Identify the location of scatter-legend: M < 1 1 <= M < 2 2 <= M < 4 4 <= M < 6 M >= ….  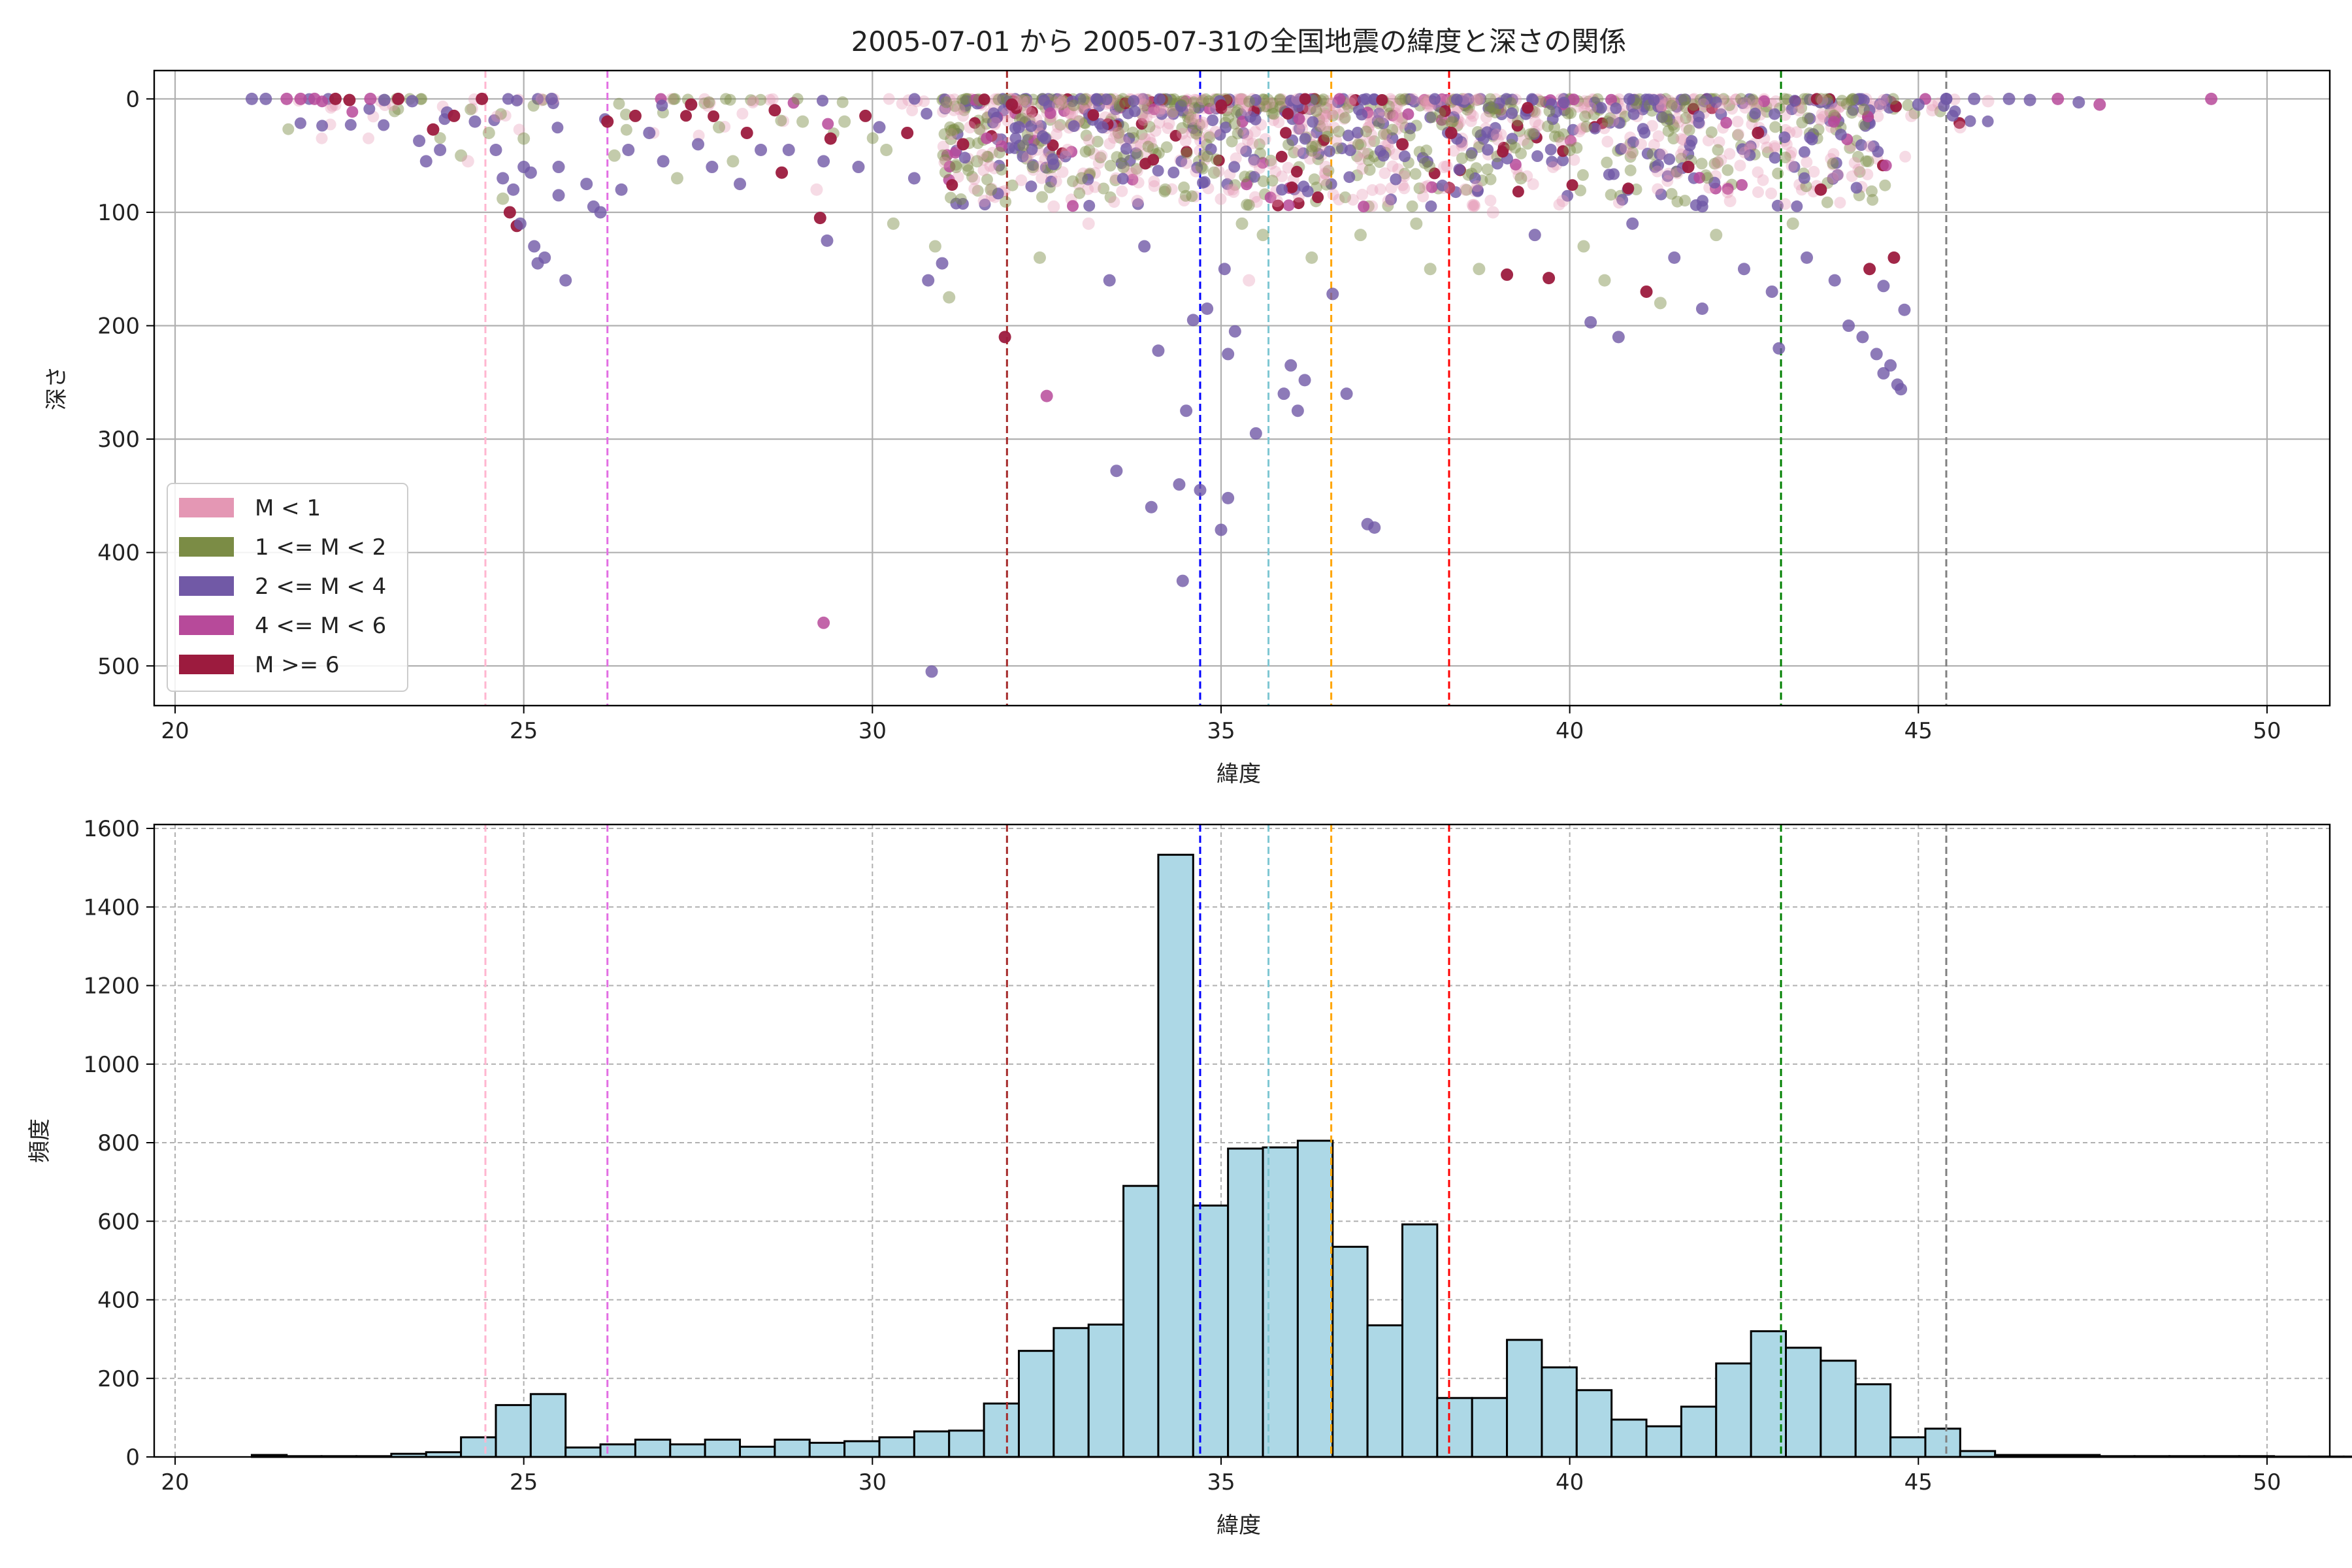
(287, 587).